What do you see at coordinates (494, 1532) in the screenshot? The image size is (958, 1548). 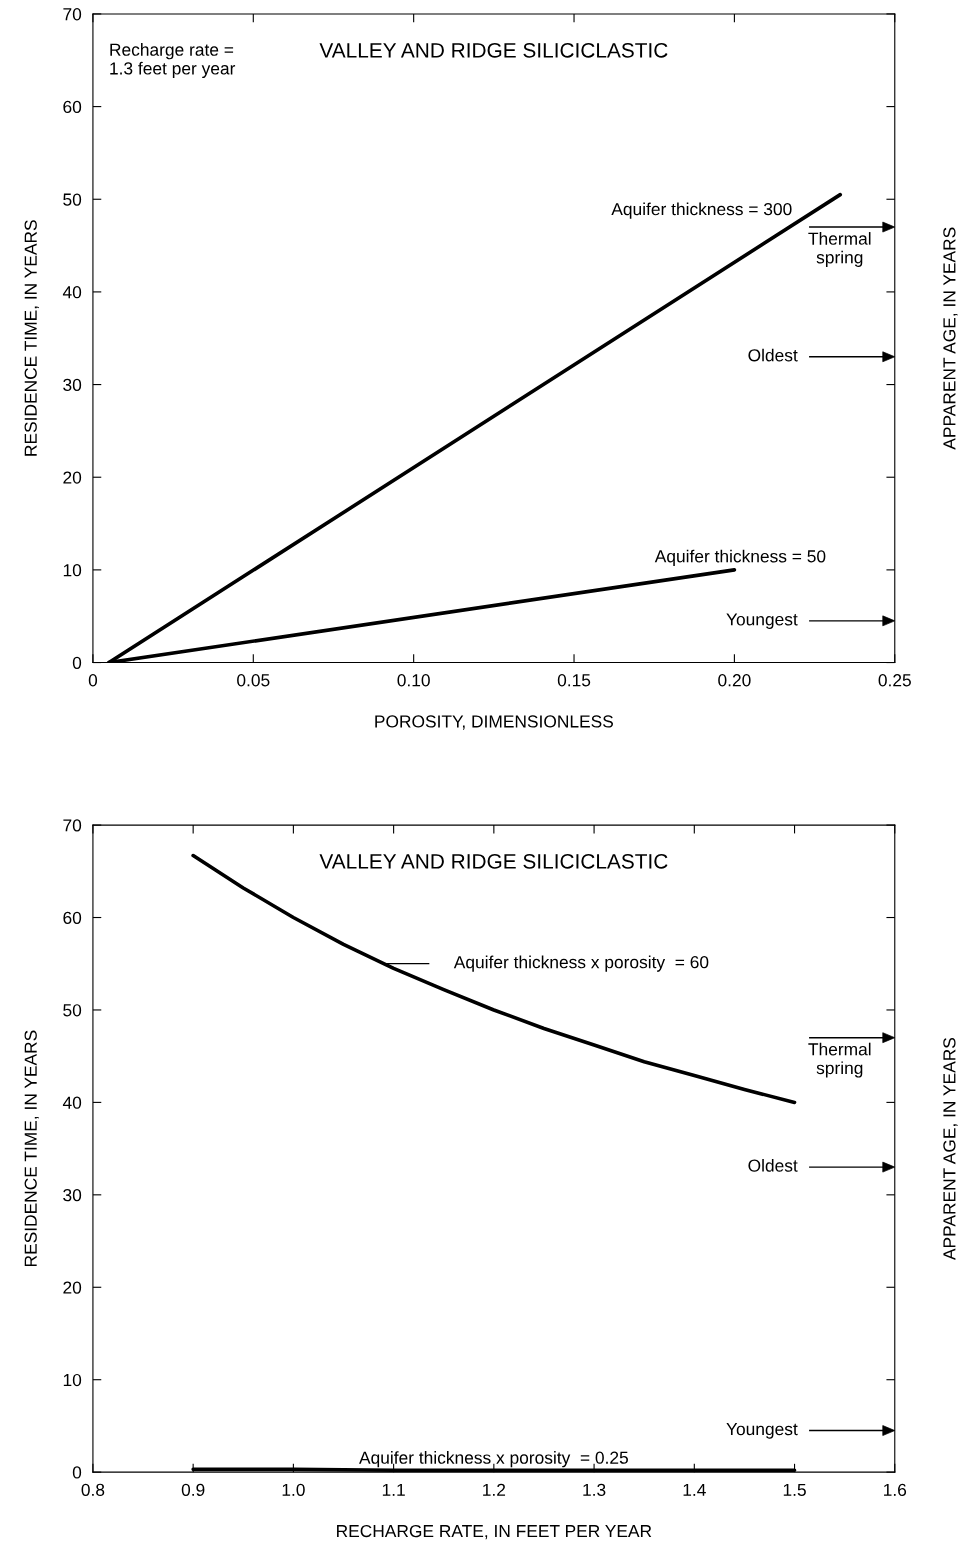 I see `x-axis-title: RECHARGE RATE, IN FEET PER YEAR` at bounding box center [494, 1532].